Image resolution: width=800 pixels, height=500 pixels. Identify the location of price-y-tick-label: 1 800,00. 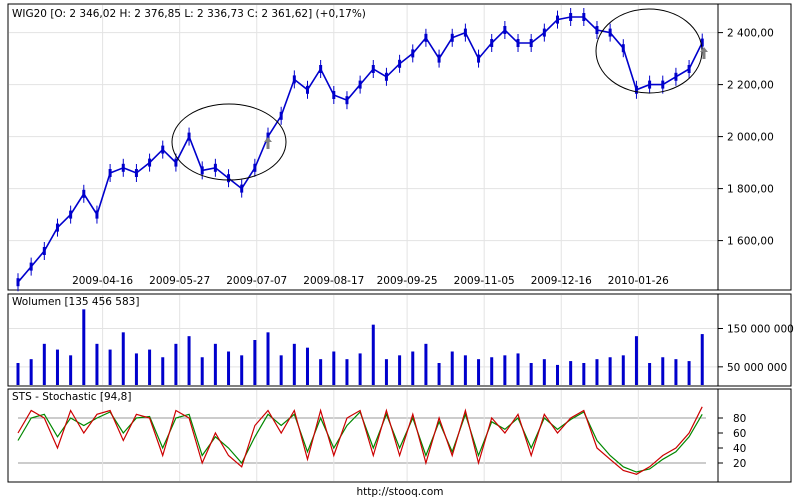
(750, 190).